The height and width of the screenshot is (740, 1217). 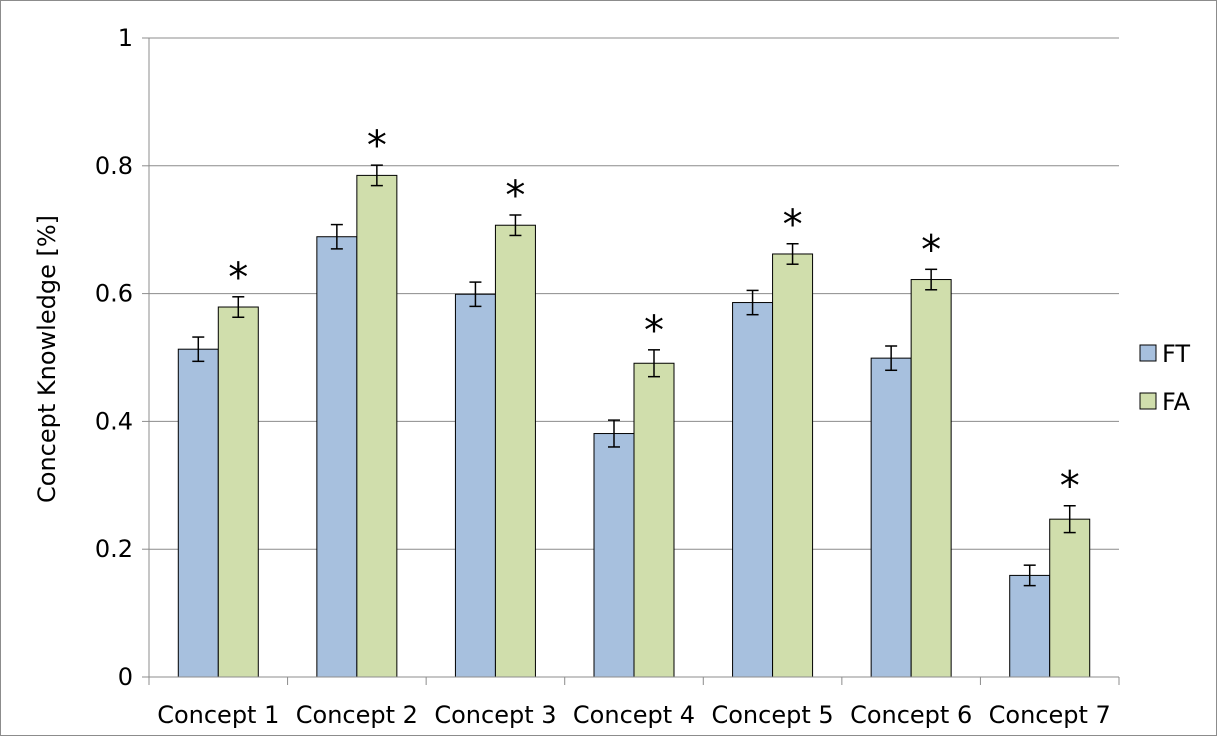 I want to click on y-axis-title: Concept Knowledge [%], so click(x=47, y=359).